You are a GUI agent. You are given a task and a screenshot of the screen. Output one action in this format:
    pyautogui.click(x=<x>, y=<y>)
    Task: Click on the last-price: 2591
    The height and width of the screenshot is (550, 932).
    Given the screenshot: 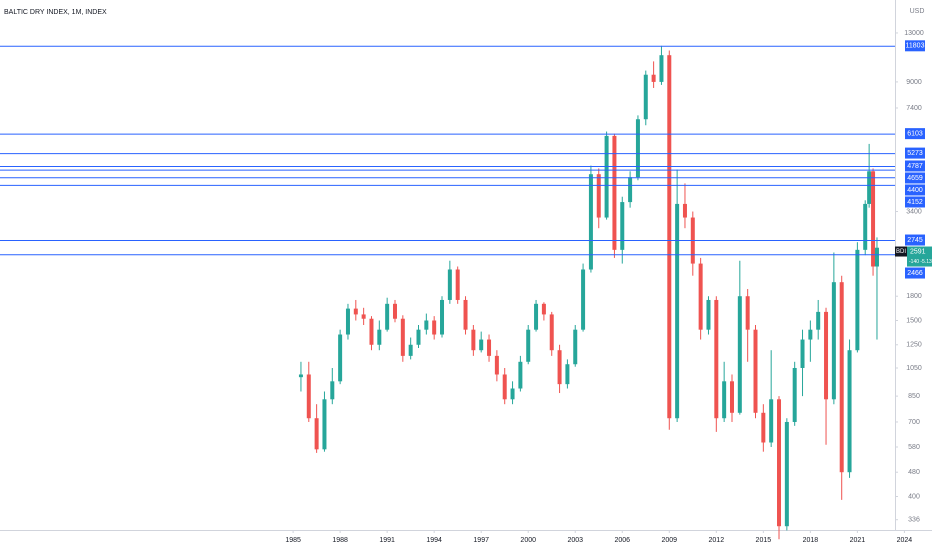 What is the action you would take?
    pyautogui.click(x=918, y=251)
    